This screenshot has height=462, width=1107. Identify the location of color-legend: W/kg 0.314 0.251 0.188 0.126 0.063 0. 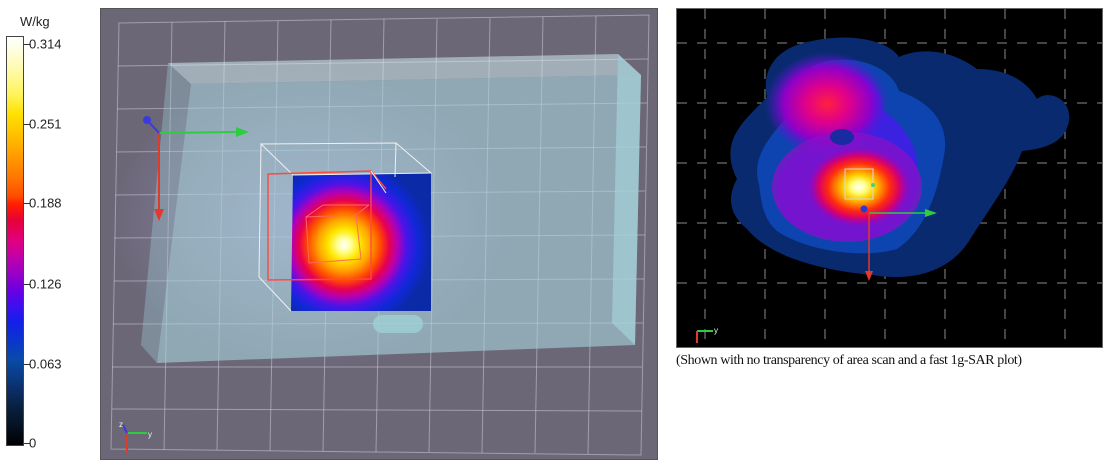
(49, 231).